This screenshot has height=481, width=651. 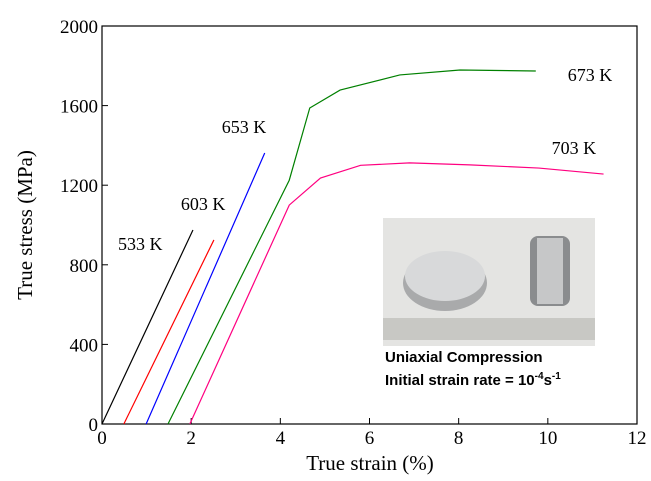 What do you see at coordinates (244, 127) in the screenshot?
I see `series-label: 653 K` at bounding box center [244, 127].